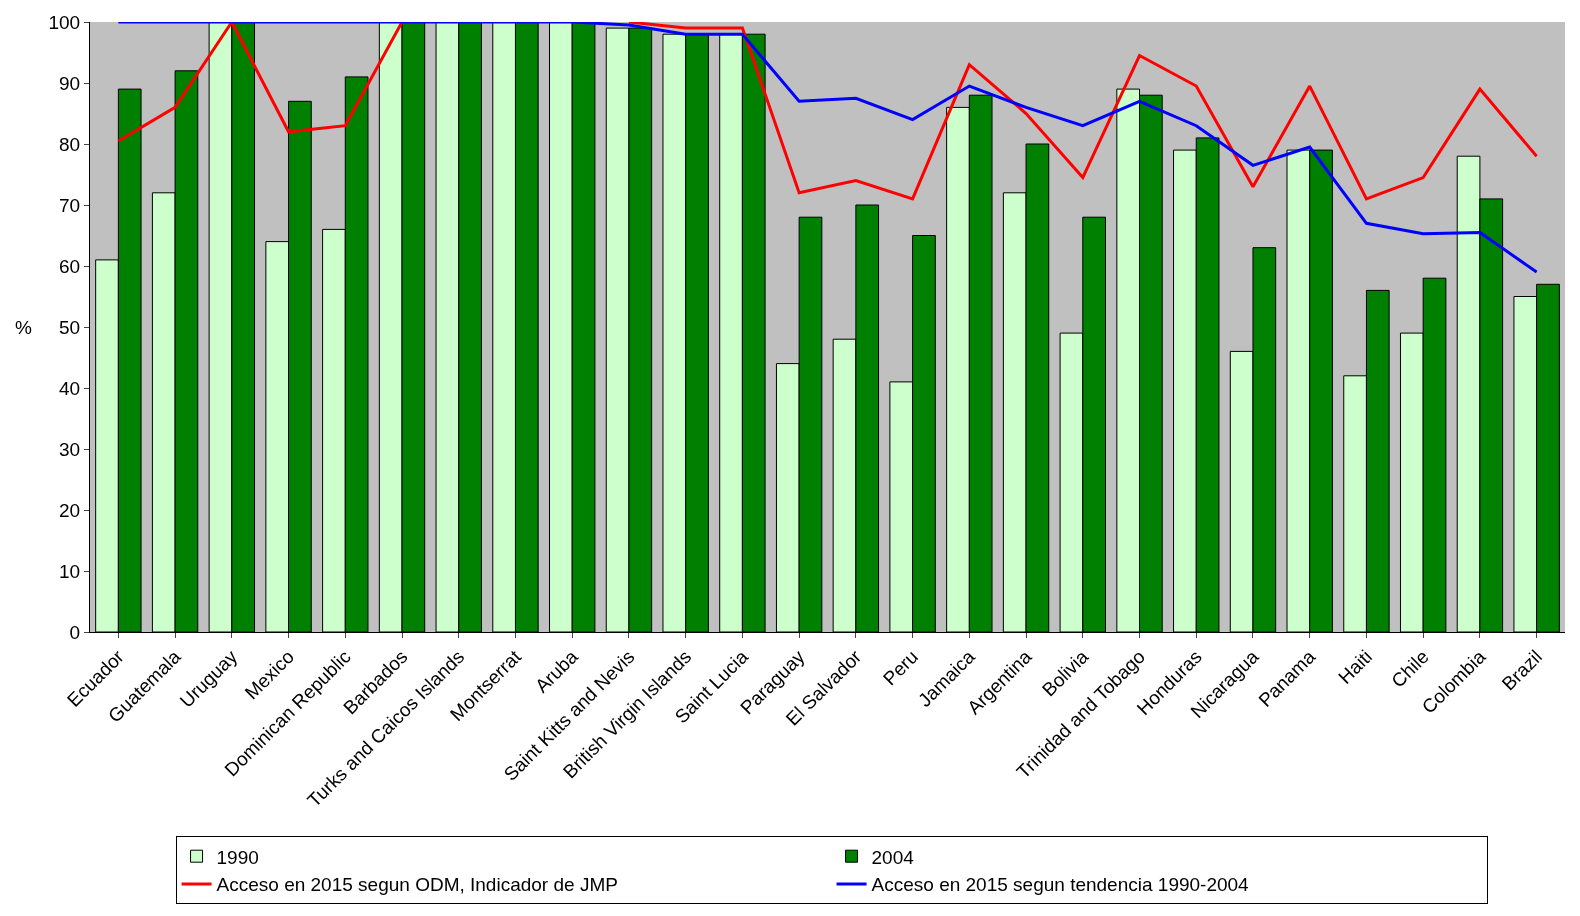  Describe the element at coordinates (70, 83) in the screenshot. I see `y-tick-label: 90` at that location.